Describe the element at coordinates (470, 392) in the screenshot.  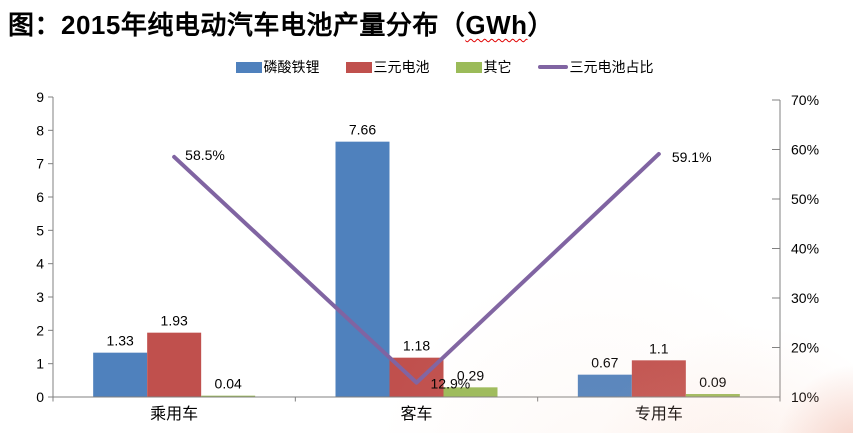
I see `bar-其它-客车` at that location.